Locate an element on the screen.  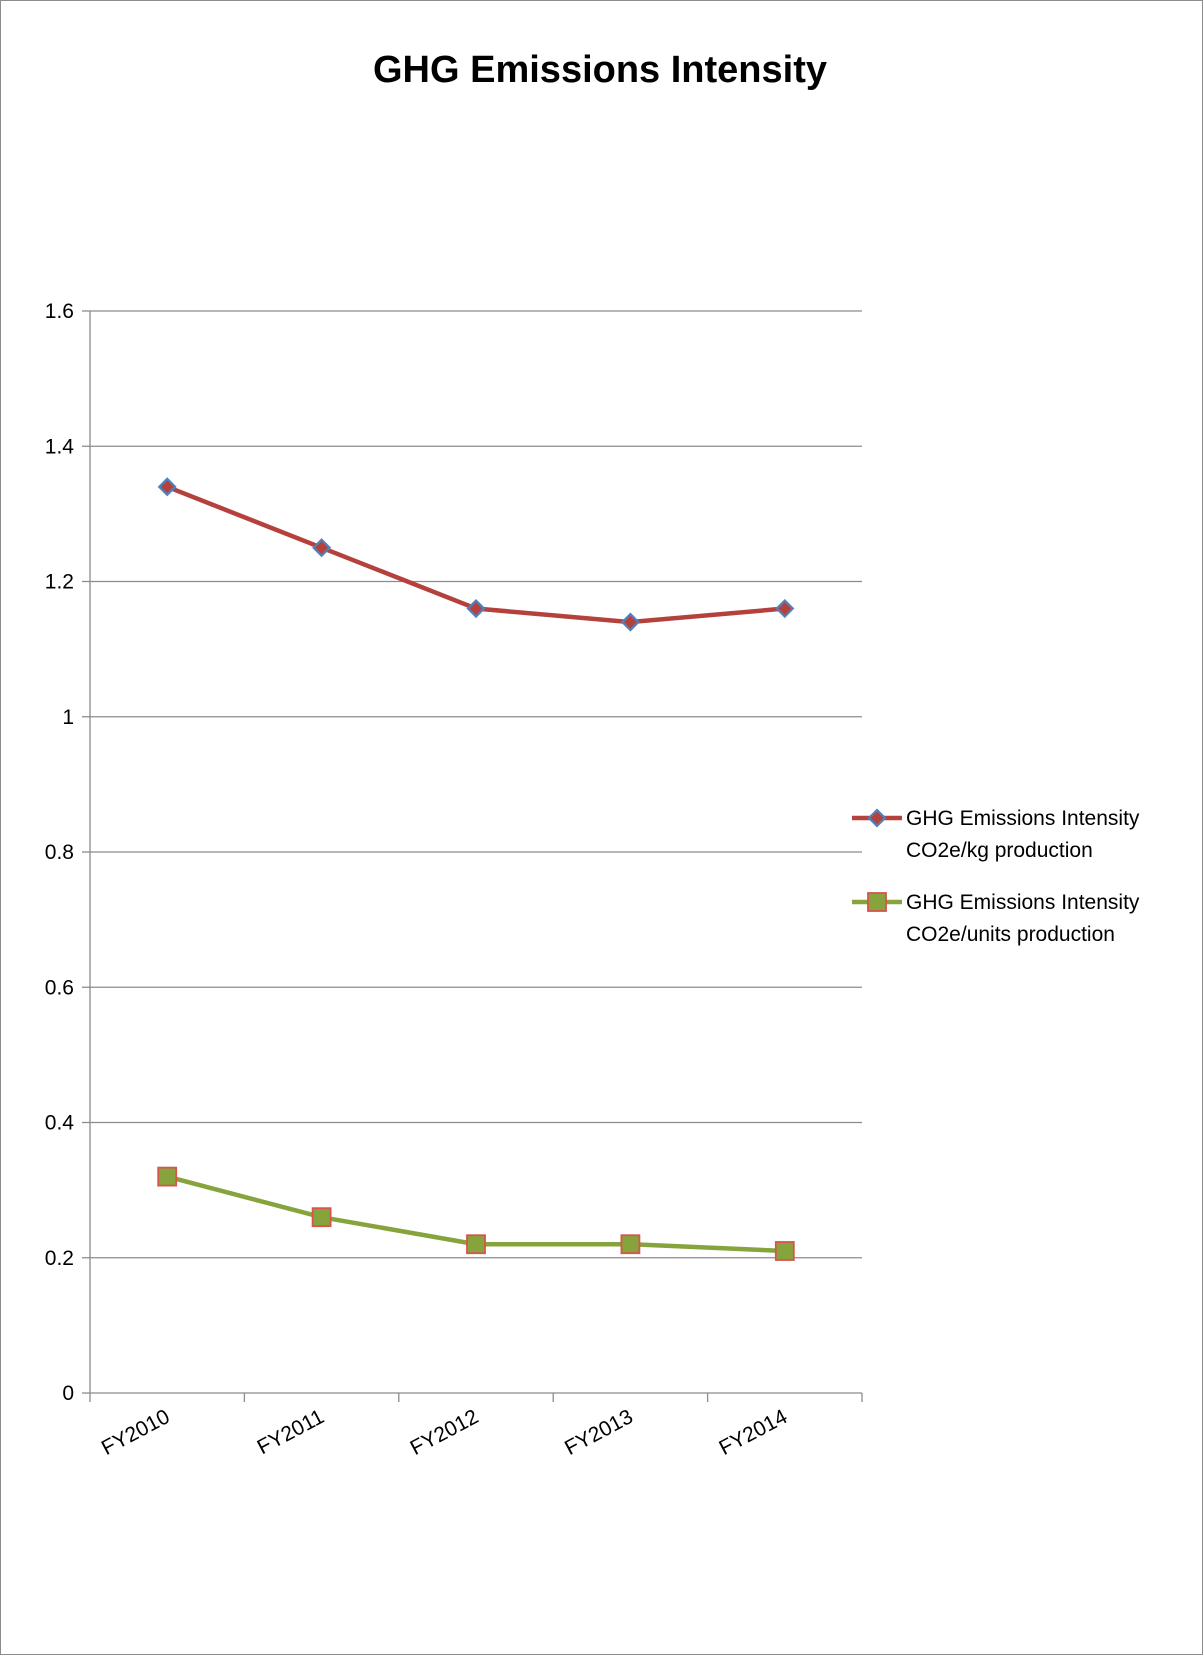
x-tick-label: FY2012 is located at coordinates (445, 1432).